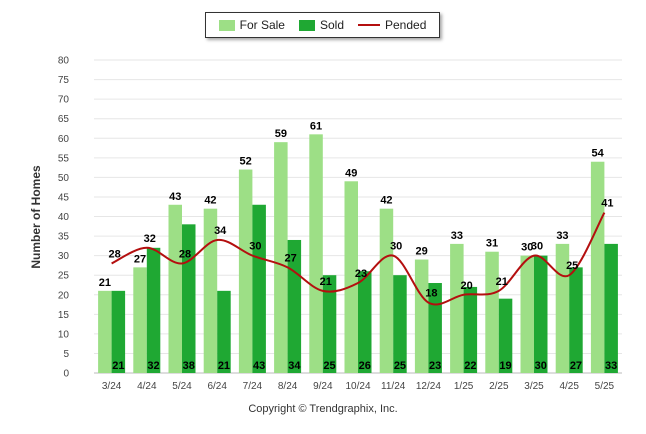 The width and height of the screenshot is (646, 434). What do you see at coordinates (64, 334) in the screenshot?
I see `y-tick-label: 10` at bounding box center [64, 334].